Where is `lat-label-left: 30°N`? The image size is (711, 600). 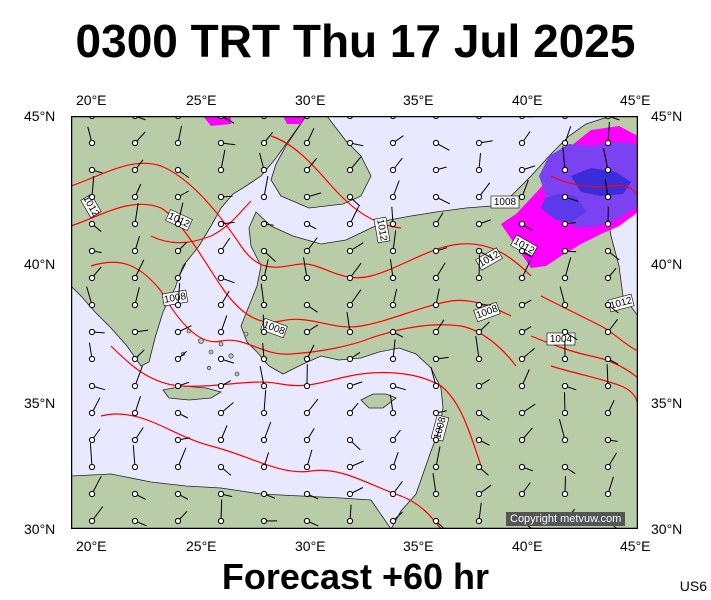
lat-label-left: 30°N is located at coordinates (40, 529).